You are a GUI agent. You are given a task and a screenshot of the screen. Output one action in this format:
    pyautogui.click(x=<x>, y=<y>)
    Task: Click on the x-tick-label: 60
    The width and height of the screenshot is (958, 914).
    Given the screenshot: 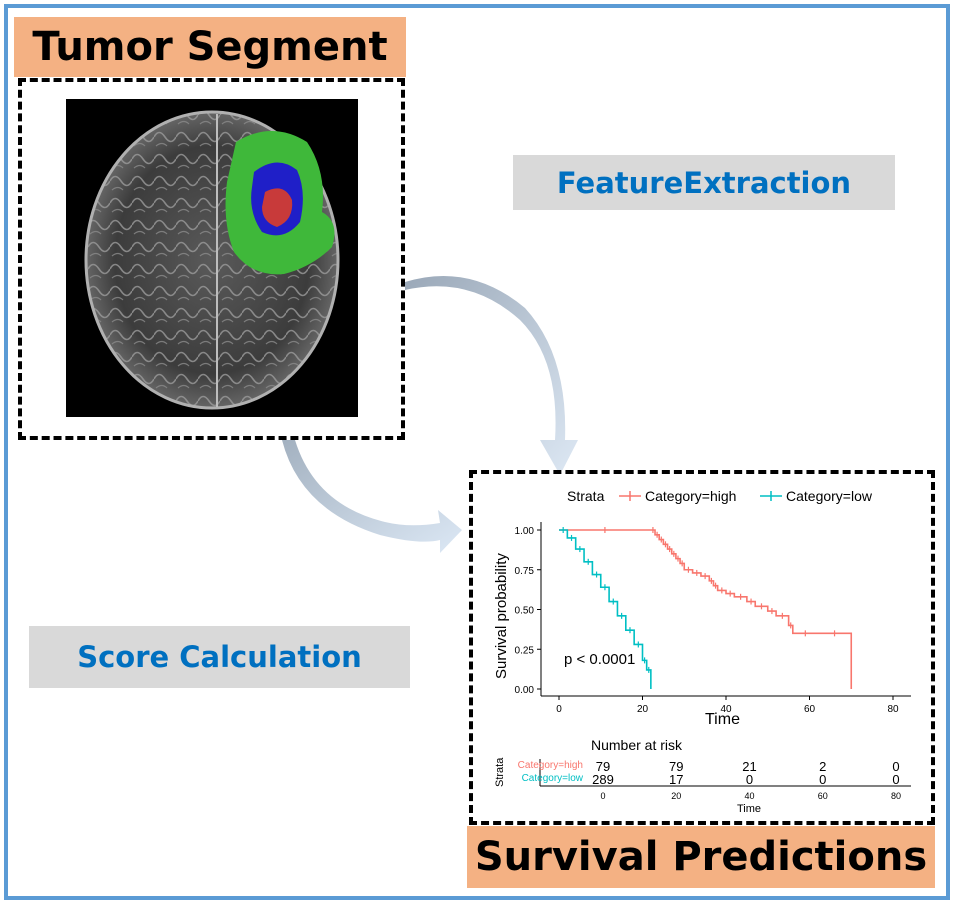 What is the action you would take?
    pyautogui.click(x=810, y=709)
    